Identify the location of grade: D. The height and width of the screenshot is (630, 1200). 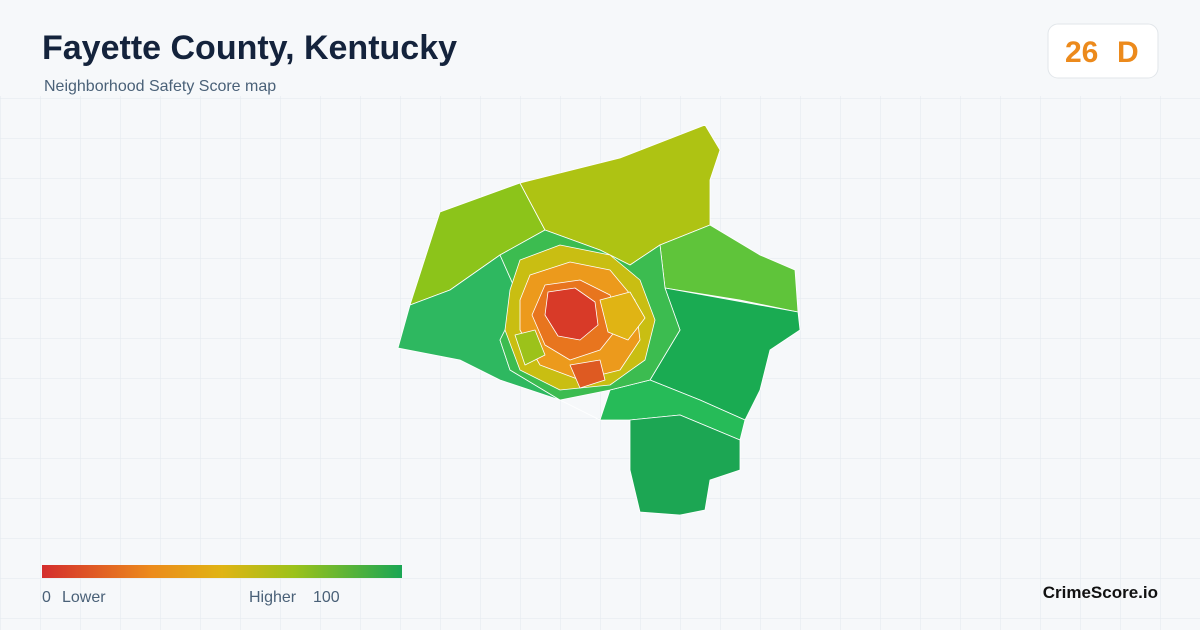
(1128, 52).